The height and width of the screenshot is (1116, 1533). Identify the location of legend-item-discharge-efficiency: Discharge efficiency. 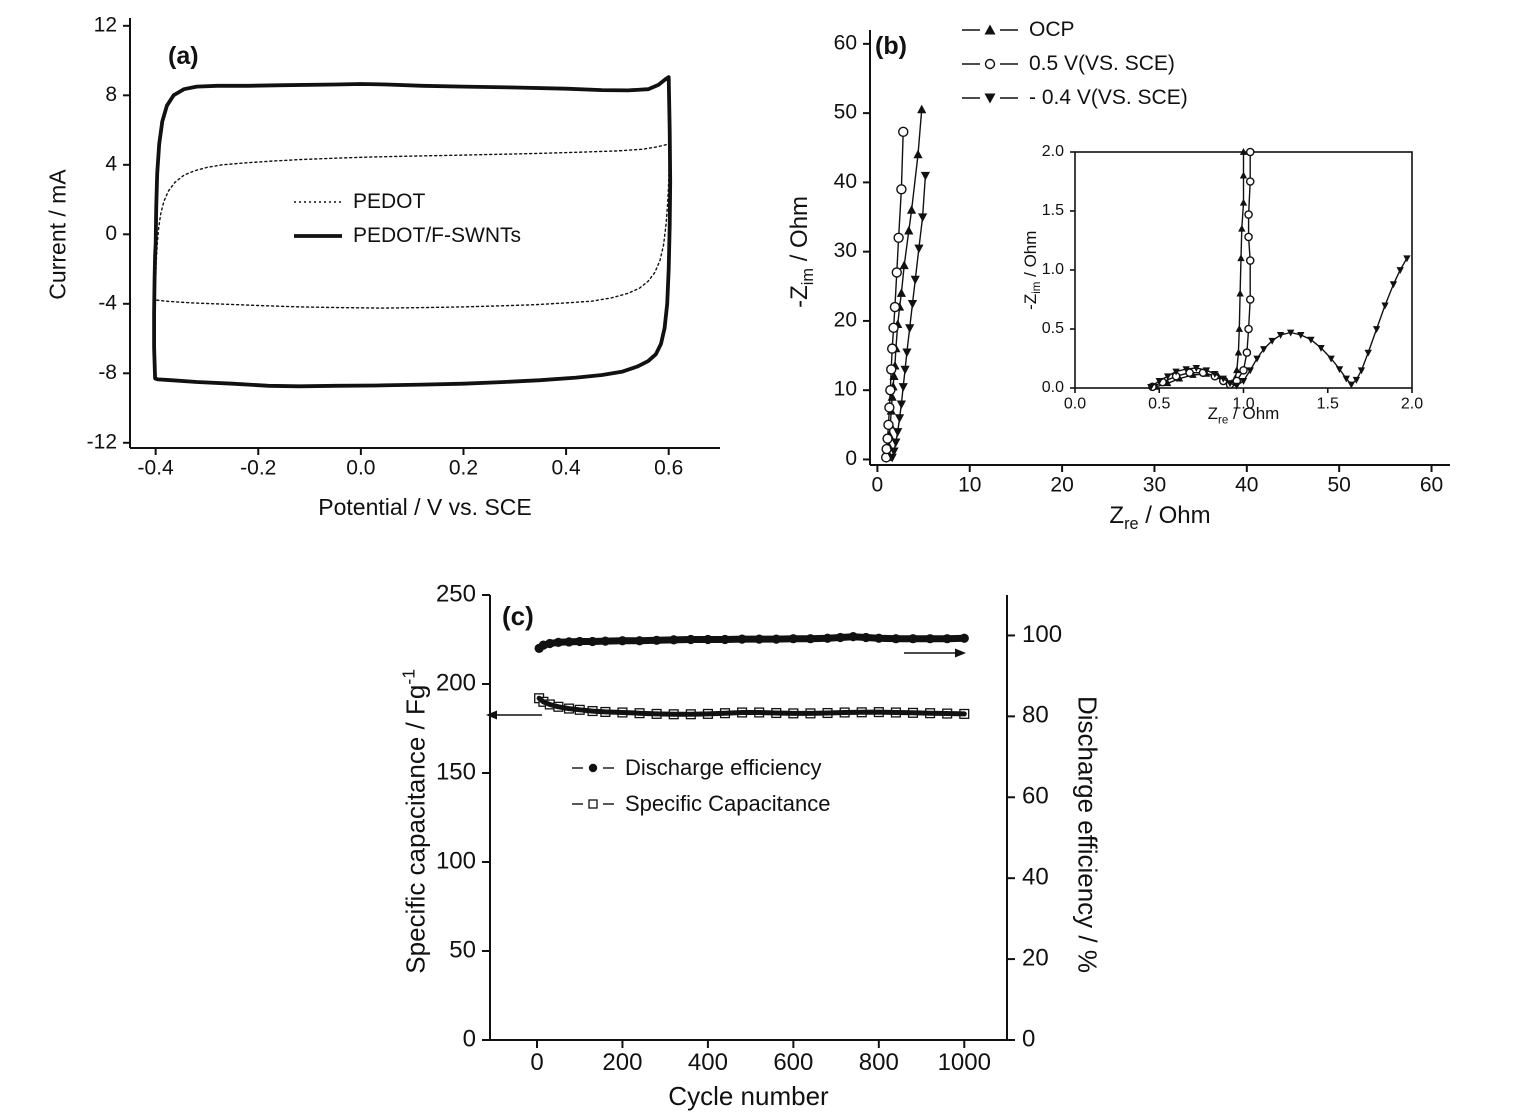
(700, 768).